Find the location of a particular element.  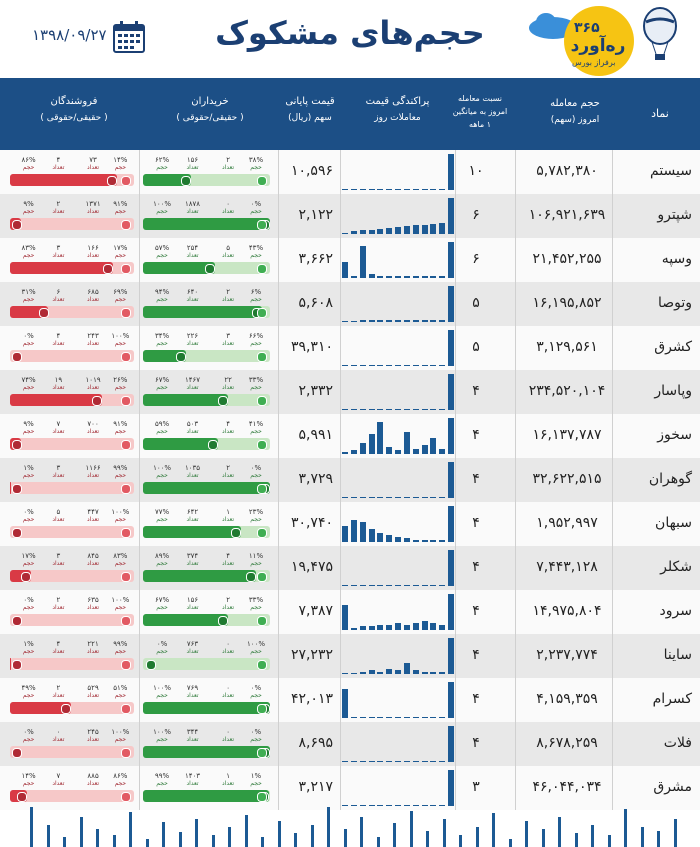

row-price: ۲۷,۲۳۲ is located at coordinates (311, 655).